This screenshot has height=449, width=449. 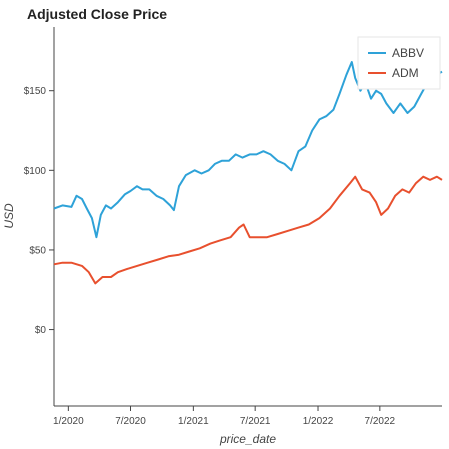 I want to click on x-tick-label: 1/2020, so click(x=68, y=421).